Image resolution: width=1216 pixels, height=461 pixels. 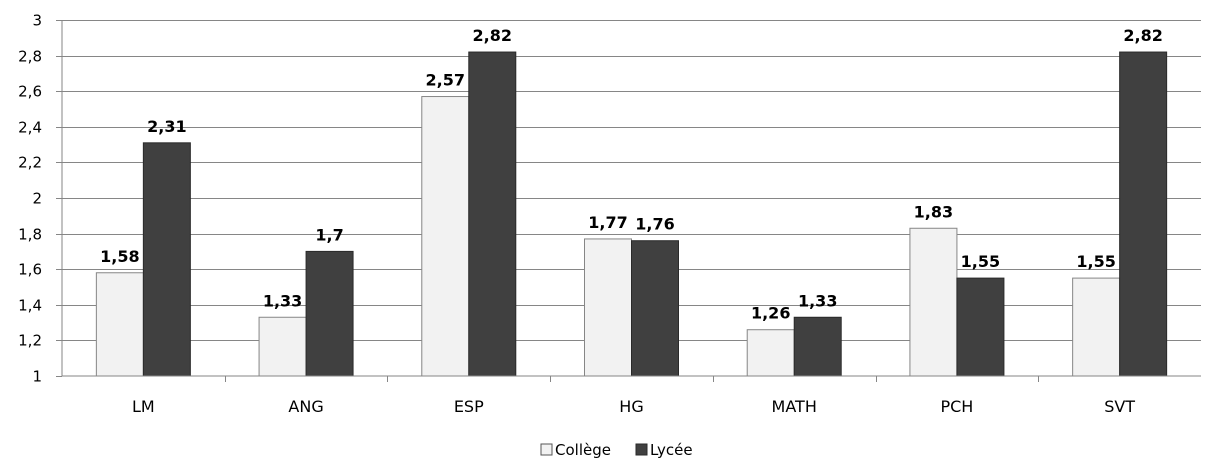 What do you see at coordinates (119, 256) in the screenshot?
I see `data-label: 1,58` at bounding box center [119, 256].